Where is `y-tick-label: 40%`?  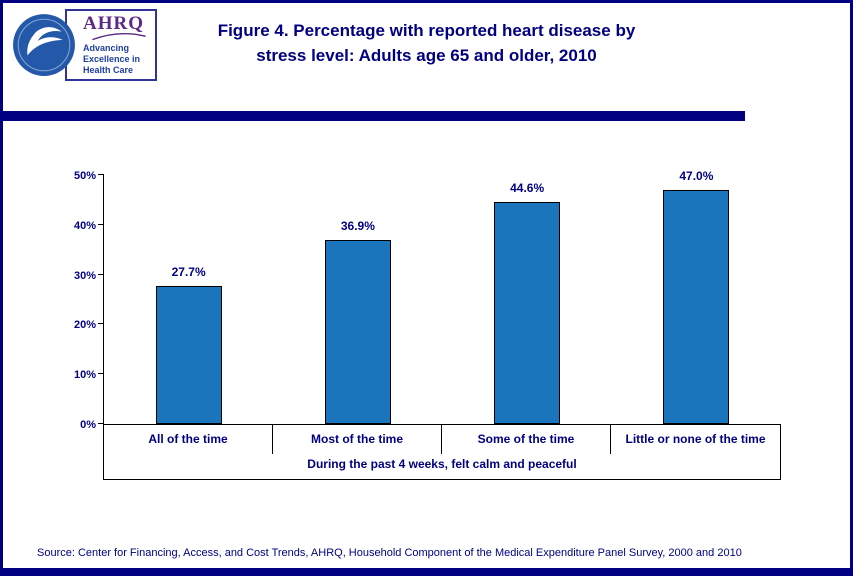 y-tick-label: 40% is located at coordinates (84, 225).